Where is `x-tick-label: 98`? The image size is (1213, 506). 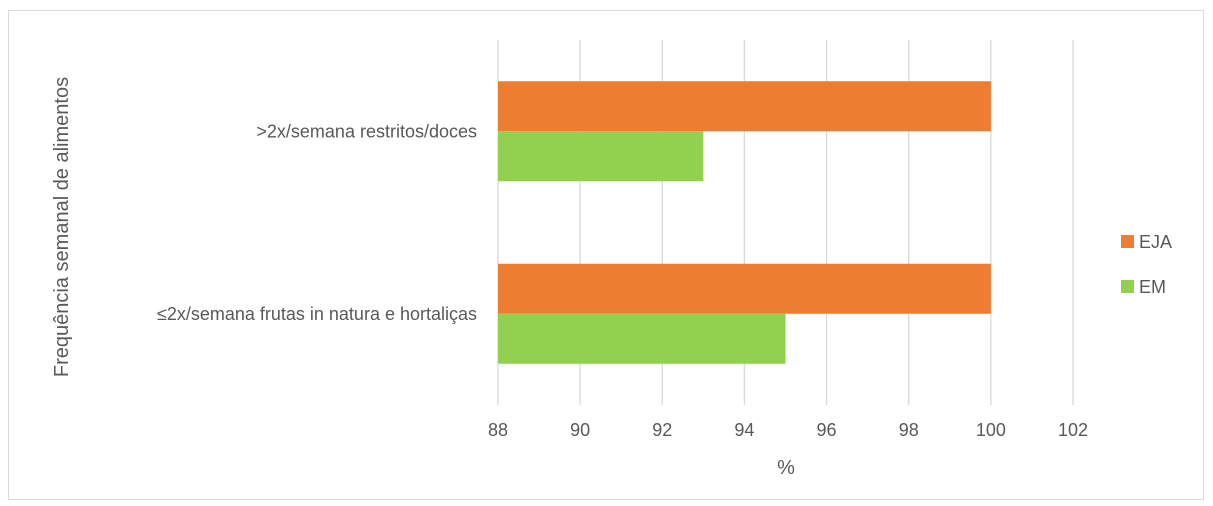 x-tick-label: 98 is located at coordinates (909, 430).